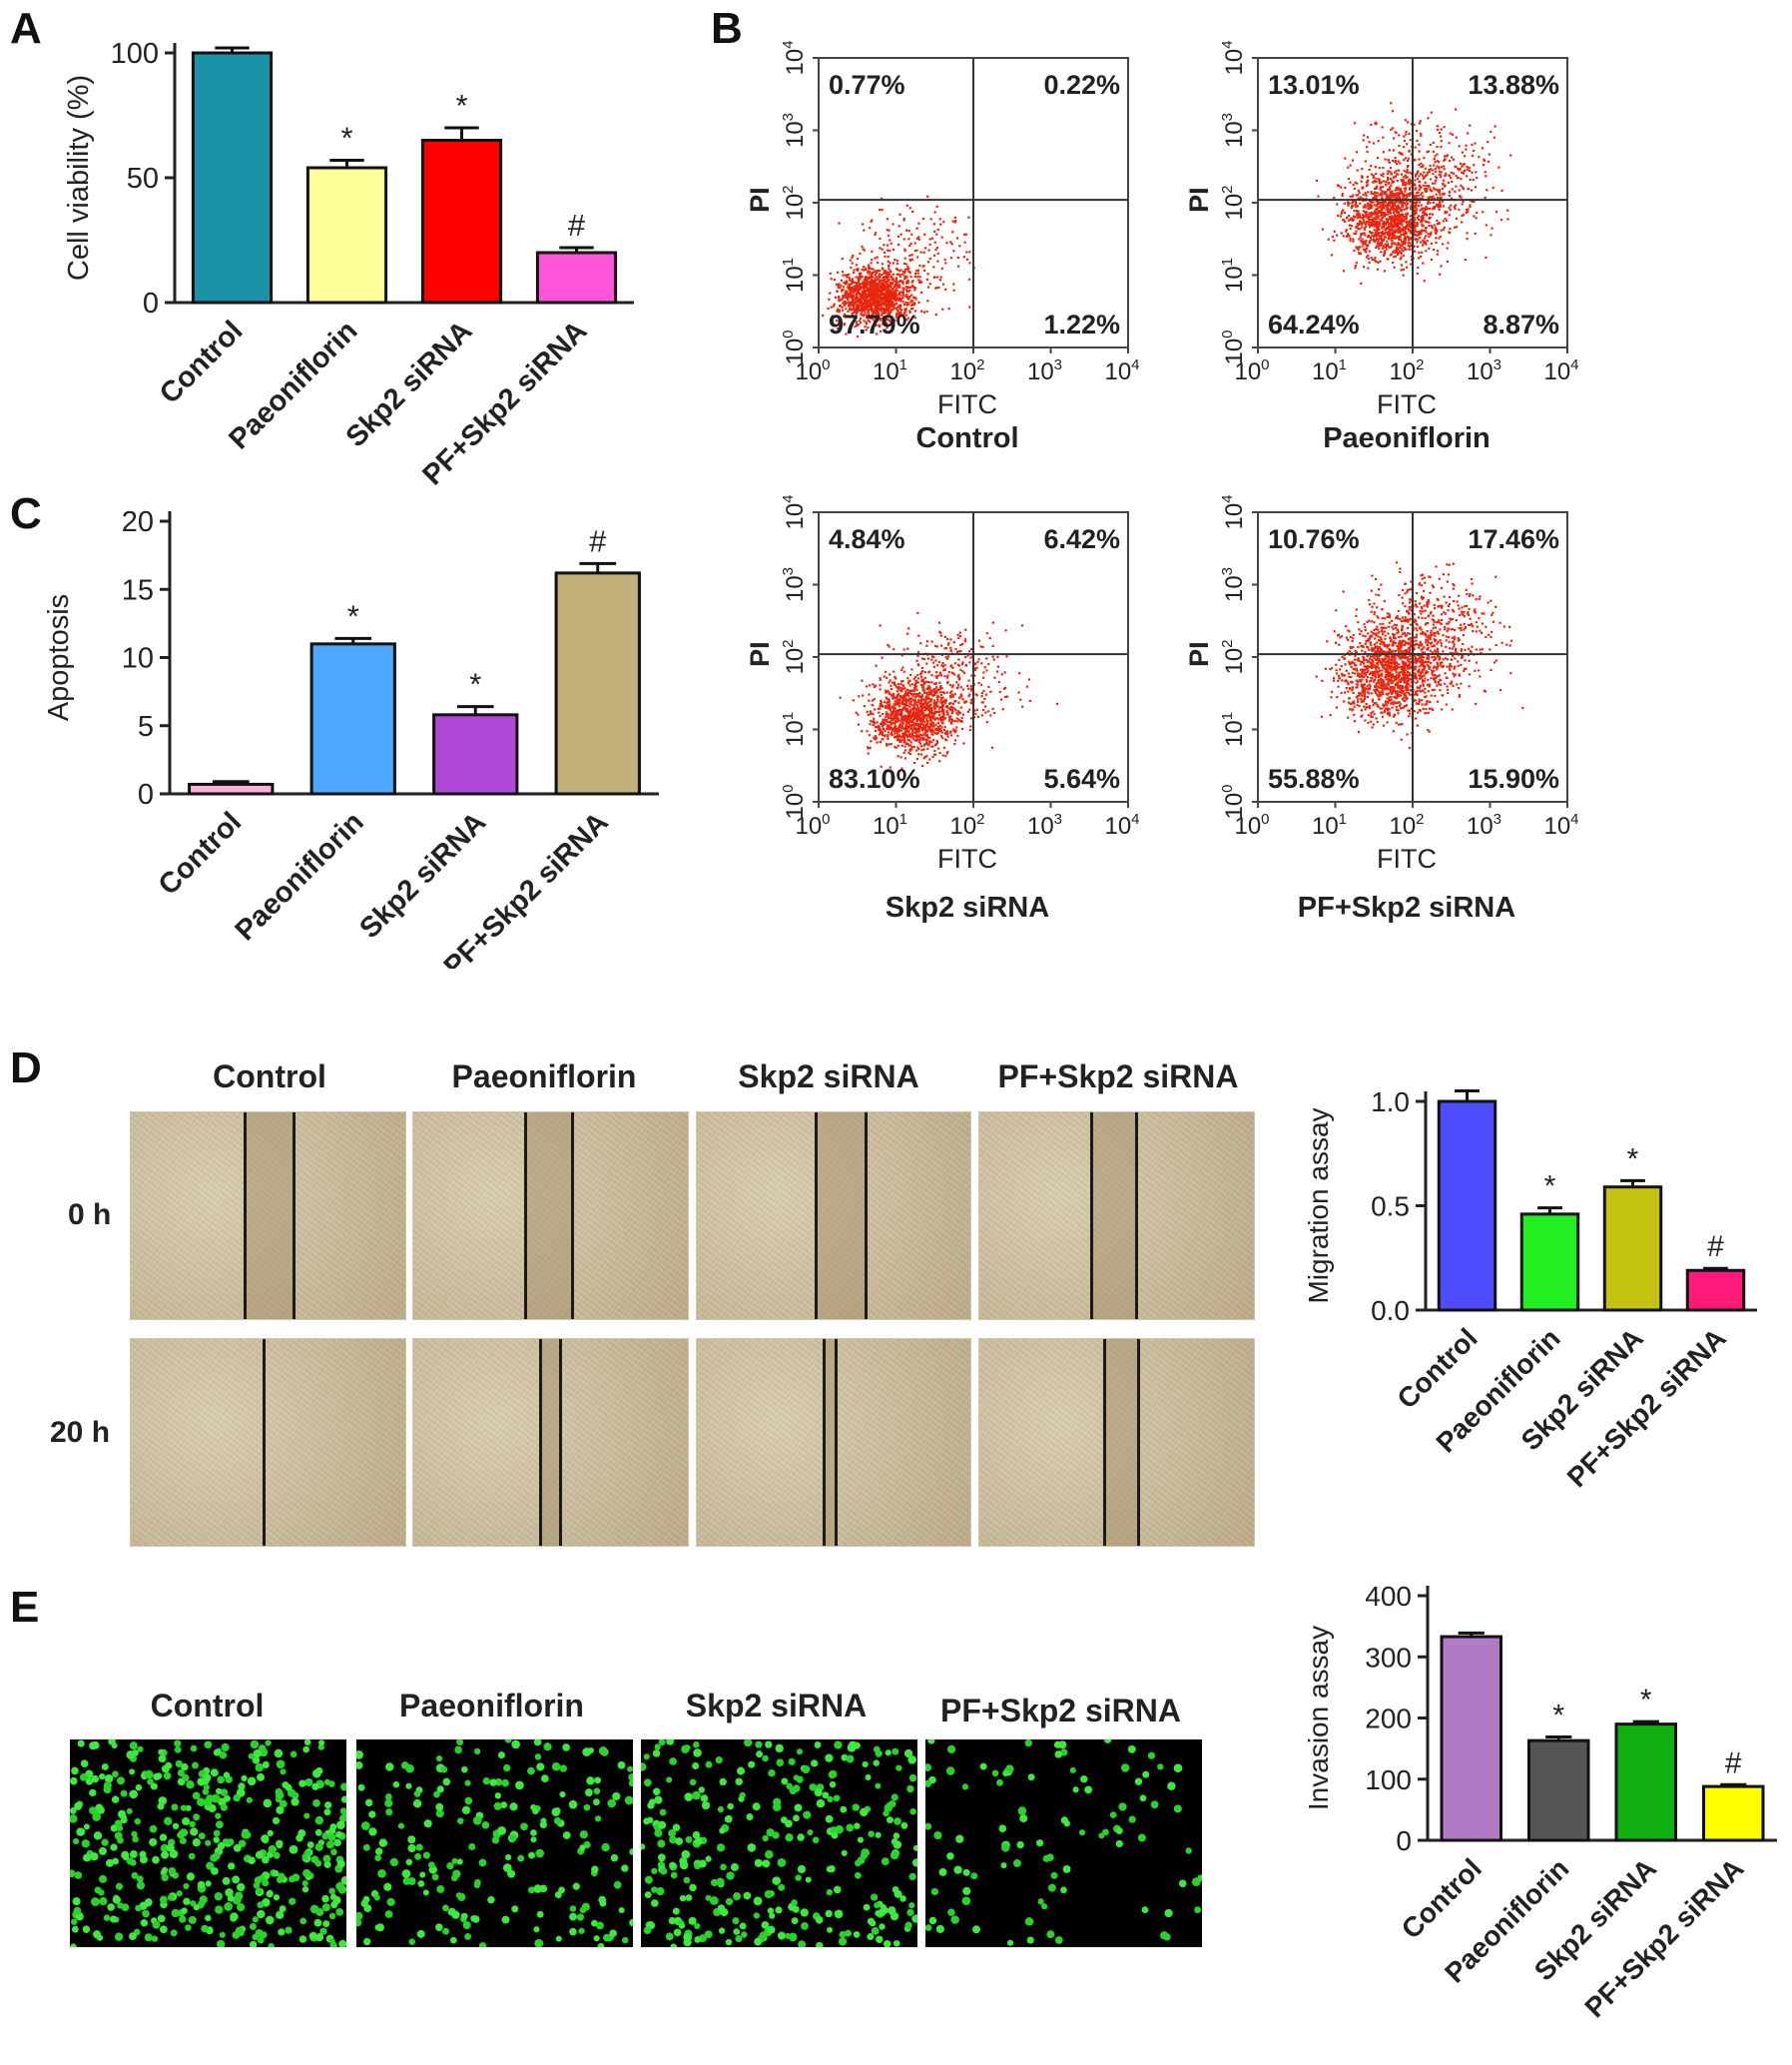 This screenshot has width=1792, height=2065. I want to click on e-col-label-paeoniflorin: Paeoniflorin, so click(491, 1706).